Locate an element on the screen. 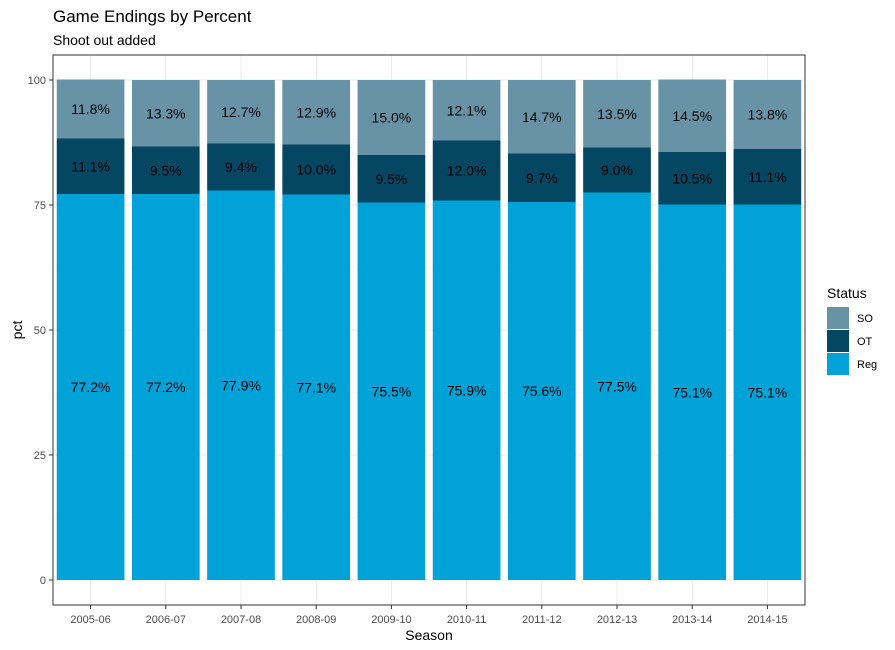 The height and width of the screenshot is (650, 895). data-label: 10.5% is located at coordinates (692, 178).